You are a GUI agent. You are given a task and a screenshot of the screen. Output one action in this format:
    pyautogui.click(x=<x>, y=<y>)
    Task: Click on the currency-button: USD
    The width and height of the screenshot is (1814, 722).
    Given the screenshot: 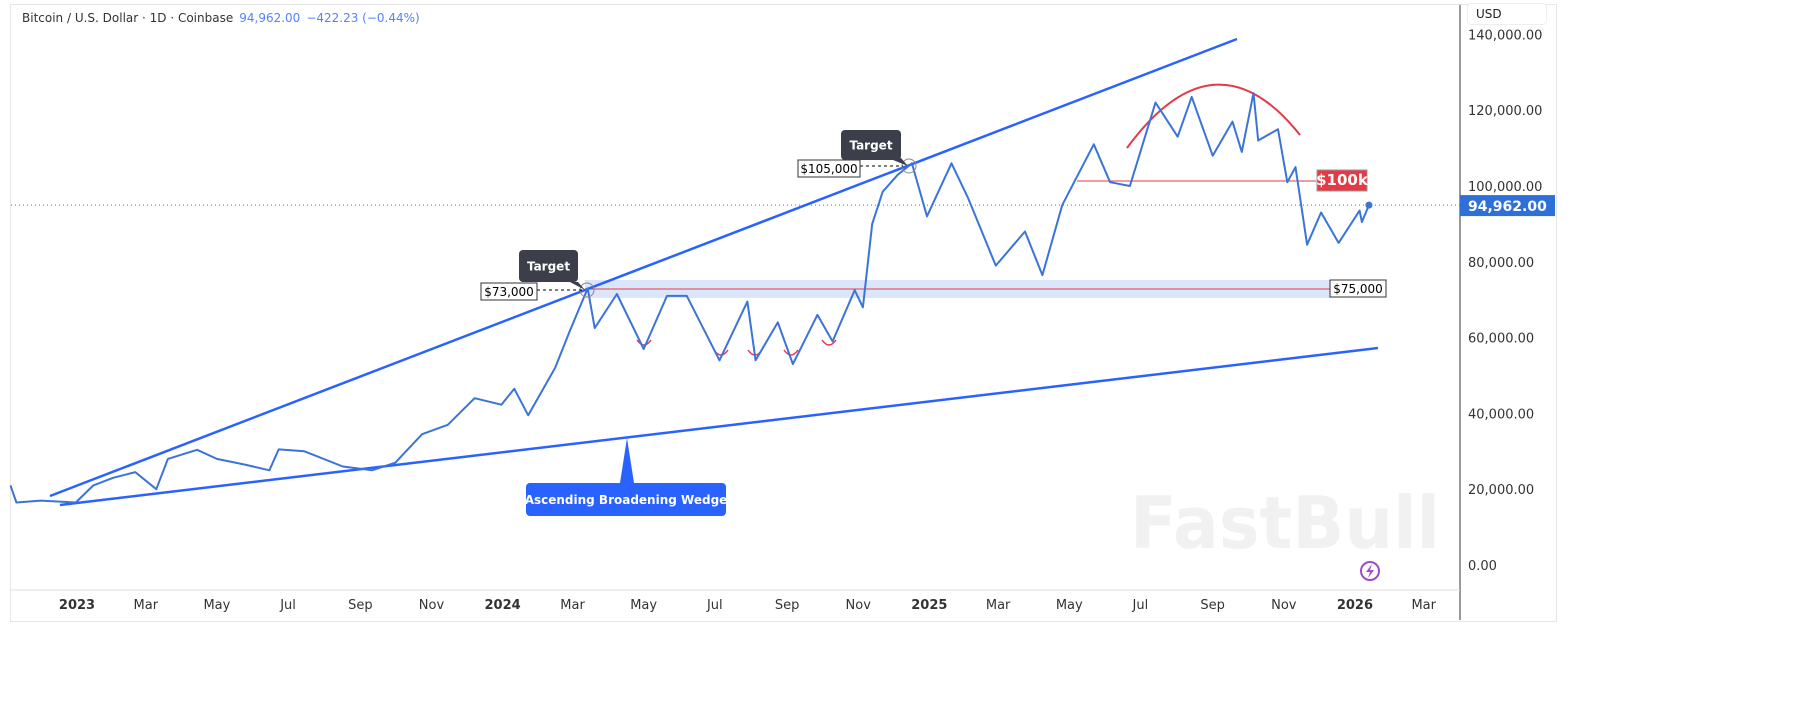 What is the action you would take?
    pyautogui.click(x=1507, y=14)
    